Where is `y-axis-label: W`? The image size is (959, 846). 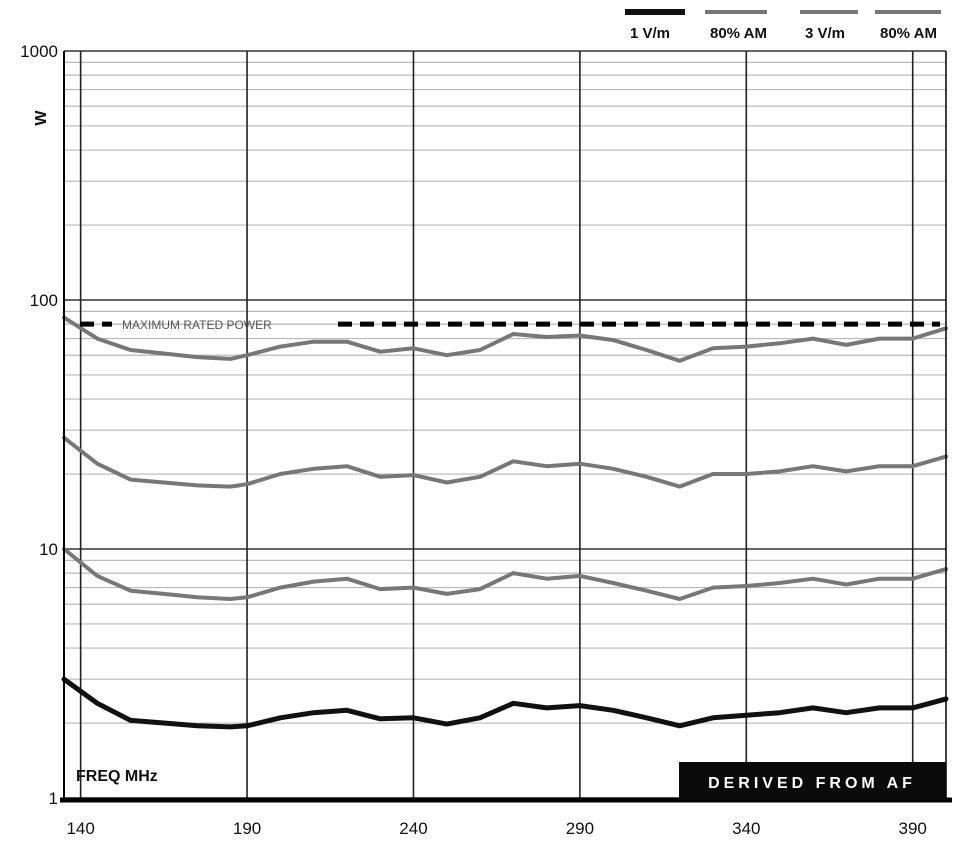
y-axis-label: W is located at coordinates (41, 118).